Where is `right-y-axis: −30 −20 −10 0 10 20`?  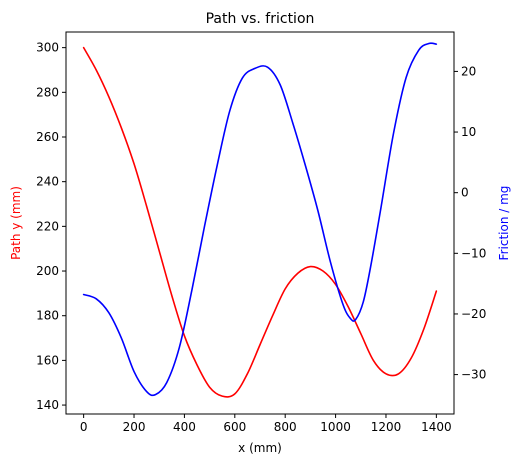 right-y-axis: −30 −20 −10 0 10 20 is located at coordinates (470, 223).